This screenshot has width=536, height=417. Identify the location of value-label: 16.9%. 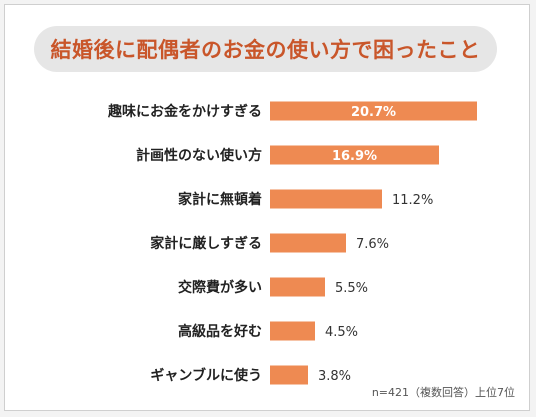
(354, 156).